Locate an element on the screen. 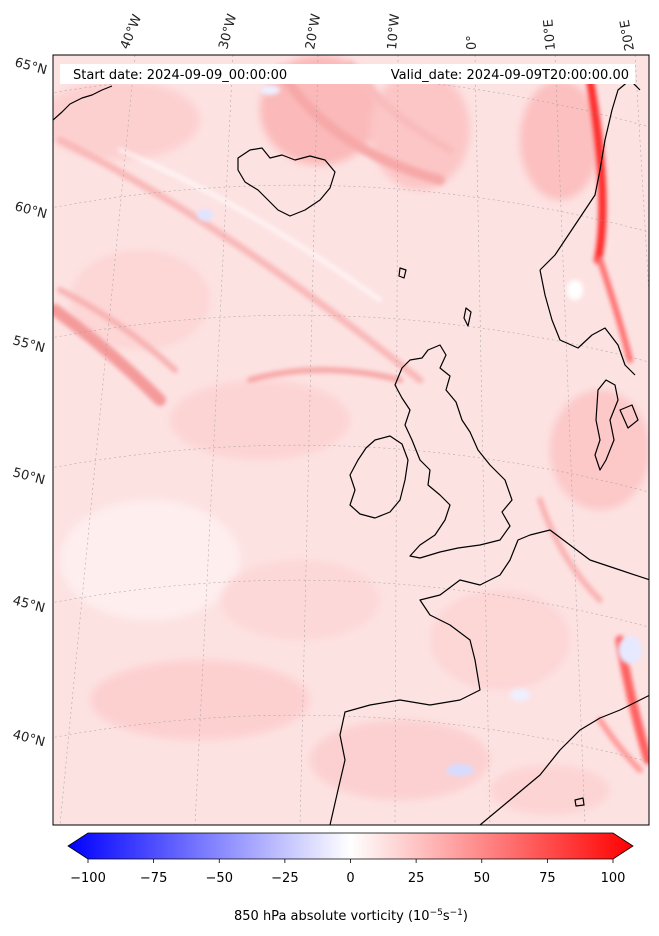  colorbar-ticks: −100 −75 −50 −25 0 25 50 75 100 is located at coordinates (347, 872).